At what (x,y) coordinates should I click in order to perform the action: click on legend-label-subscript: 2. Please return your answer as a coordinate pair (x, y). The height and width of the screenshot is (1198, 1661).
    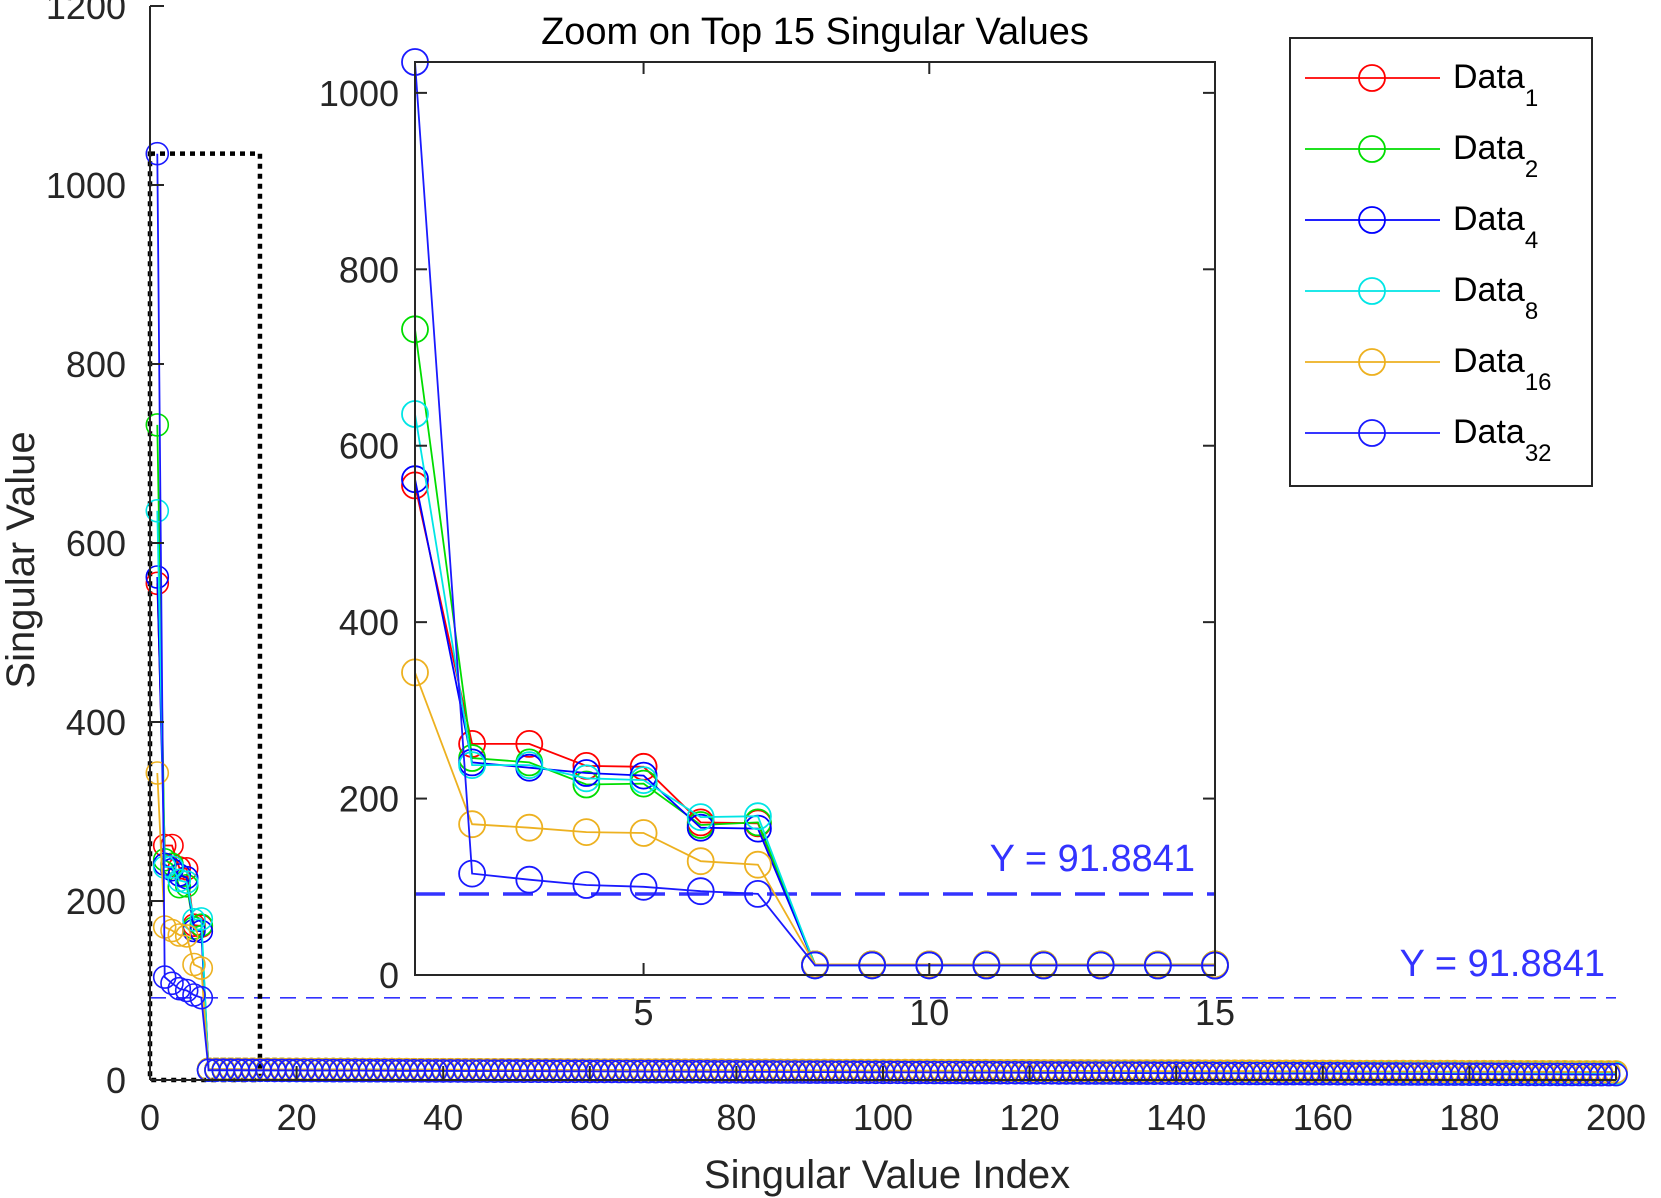
    Looking at the image, I should click on (1531, 169).